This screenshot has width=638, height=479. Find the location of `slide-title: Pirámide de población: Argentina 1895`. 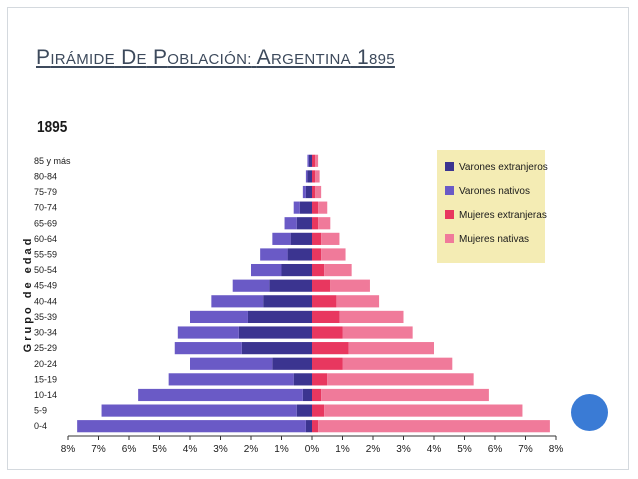

slide-title: Pirámide de población: Argentina 1895 is located at coordinates (215, 57).